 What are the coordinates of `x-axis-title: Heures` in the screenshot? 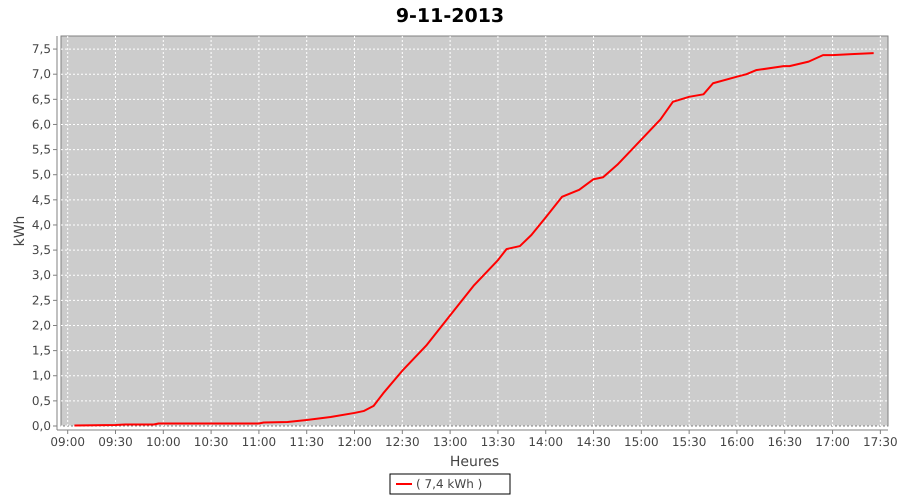 It's located at (475, 462).